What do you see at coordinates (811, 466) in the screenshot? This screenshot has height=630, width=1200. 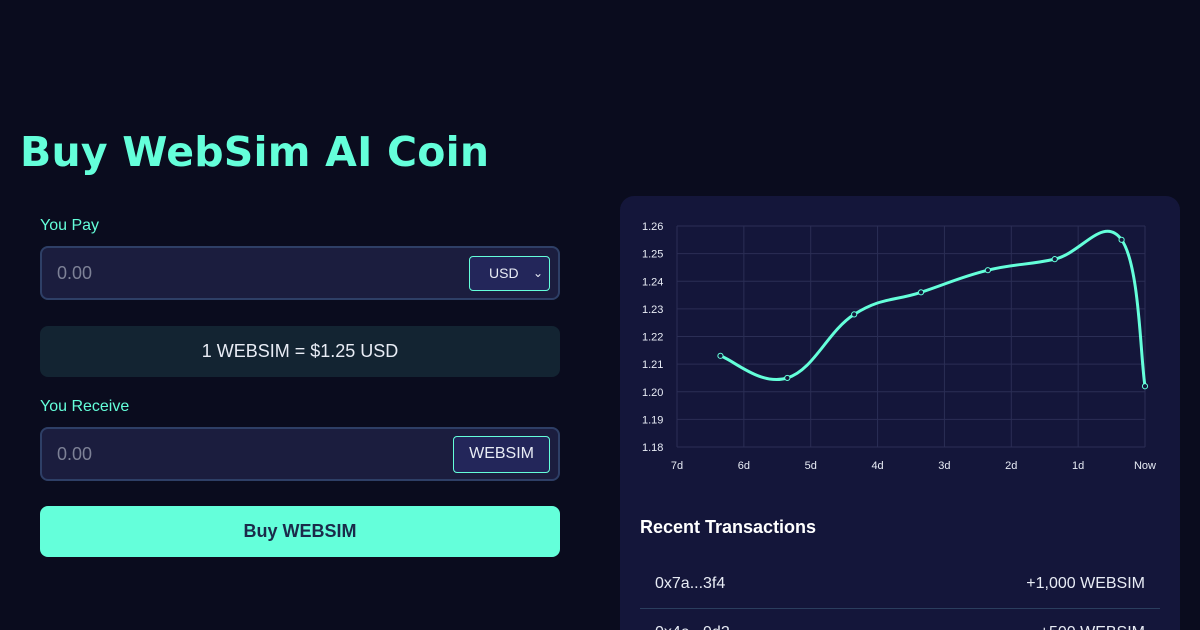 I see `x-tick-label: 5d` at bounding box center [811, 466].